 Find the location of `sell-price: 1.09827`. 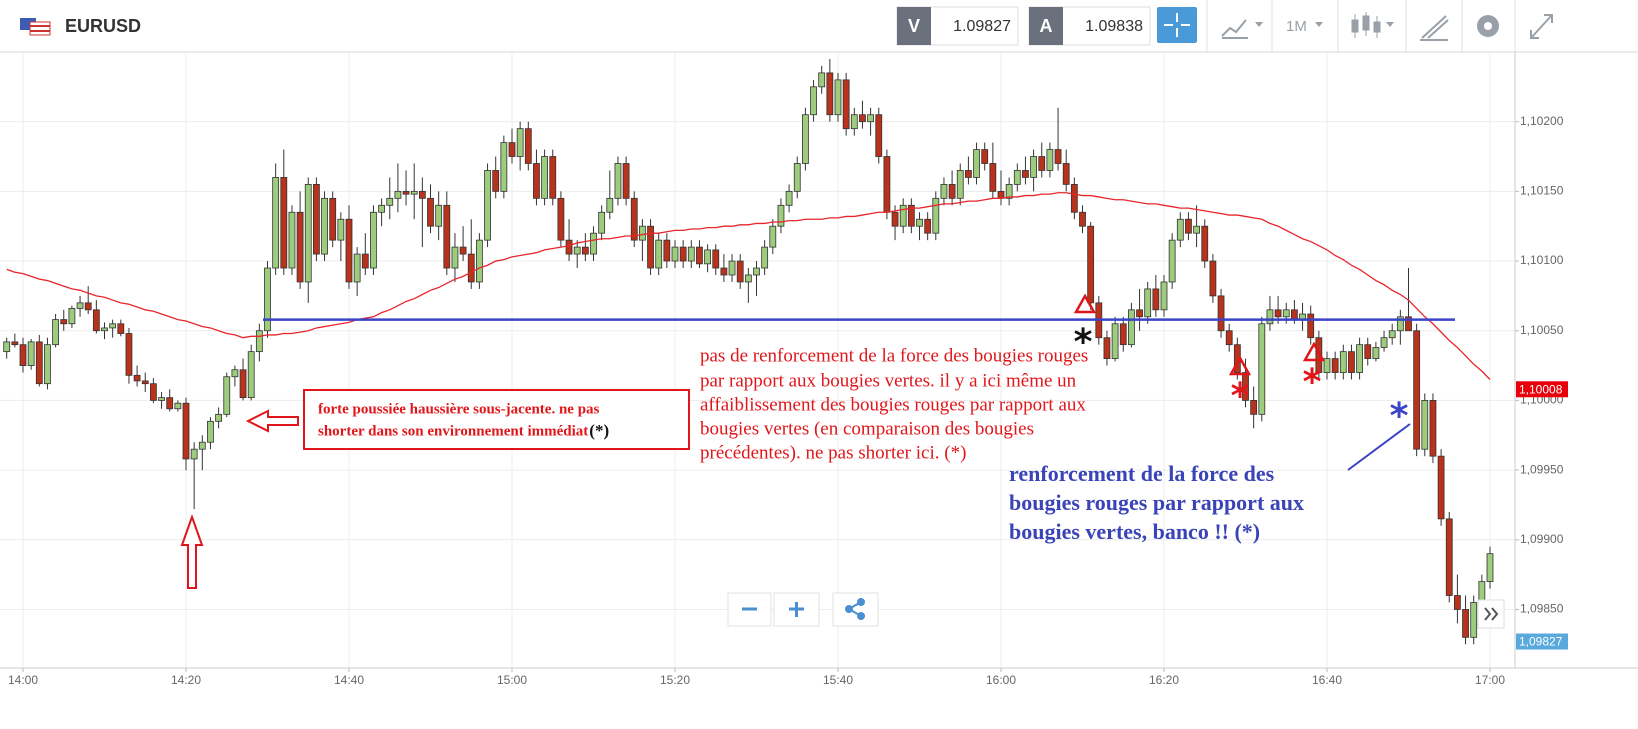

sell-price: 1.09827 is located at coordinates (982, 26).